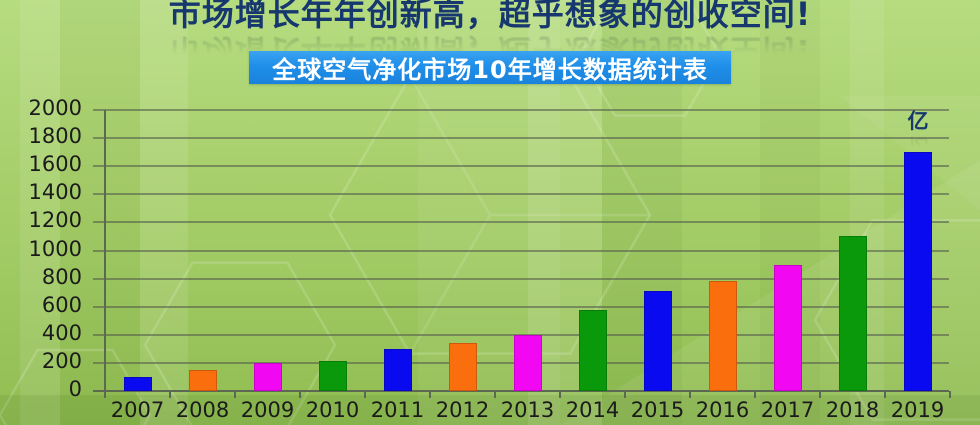  I want to click on bg-bottom-shade, so click(490, 410).